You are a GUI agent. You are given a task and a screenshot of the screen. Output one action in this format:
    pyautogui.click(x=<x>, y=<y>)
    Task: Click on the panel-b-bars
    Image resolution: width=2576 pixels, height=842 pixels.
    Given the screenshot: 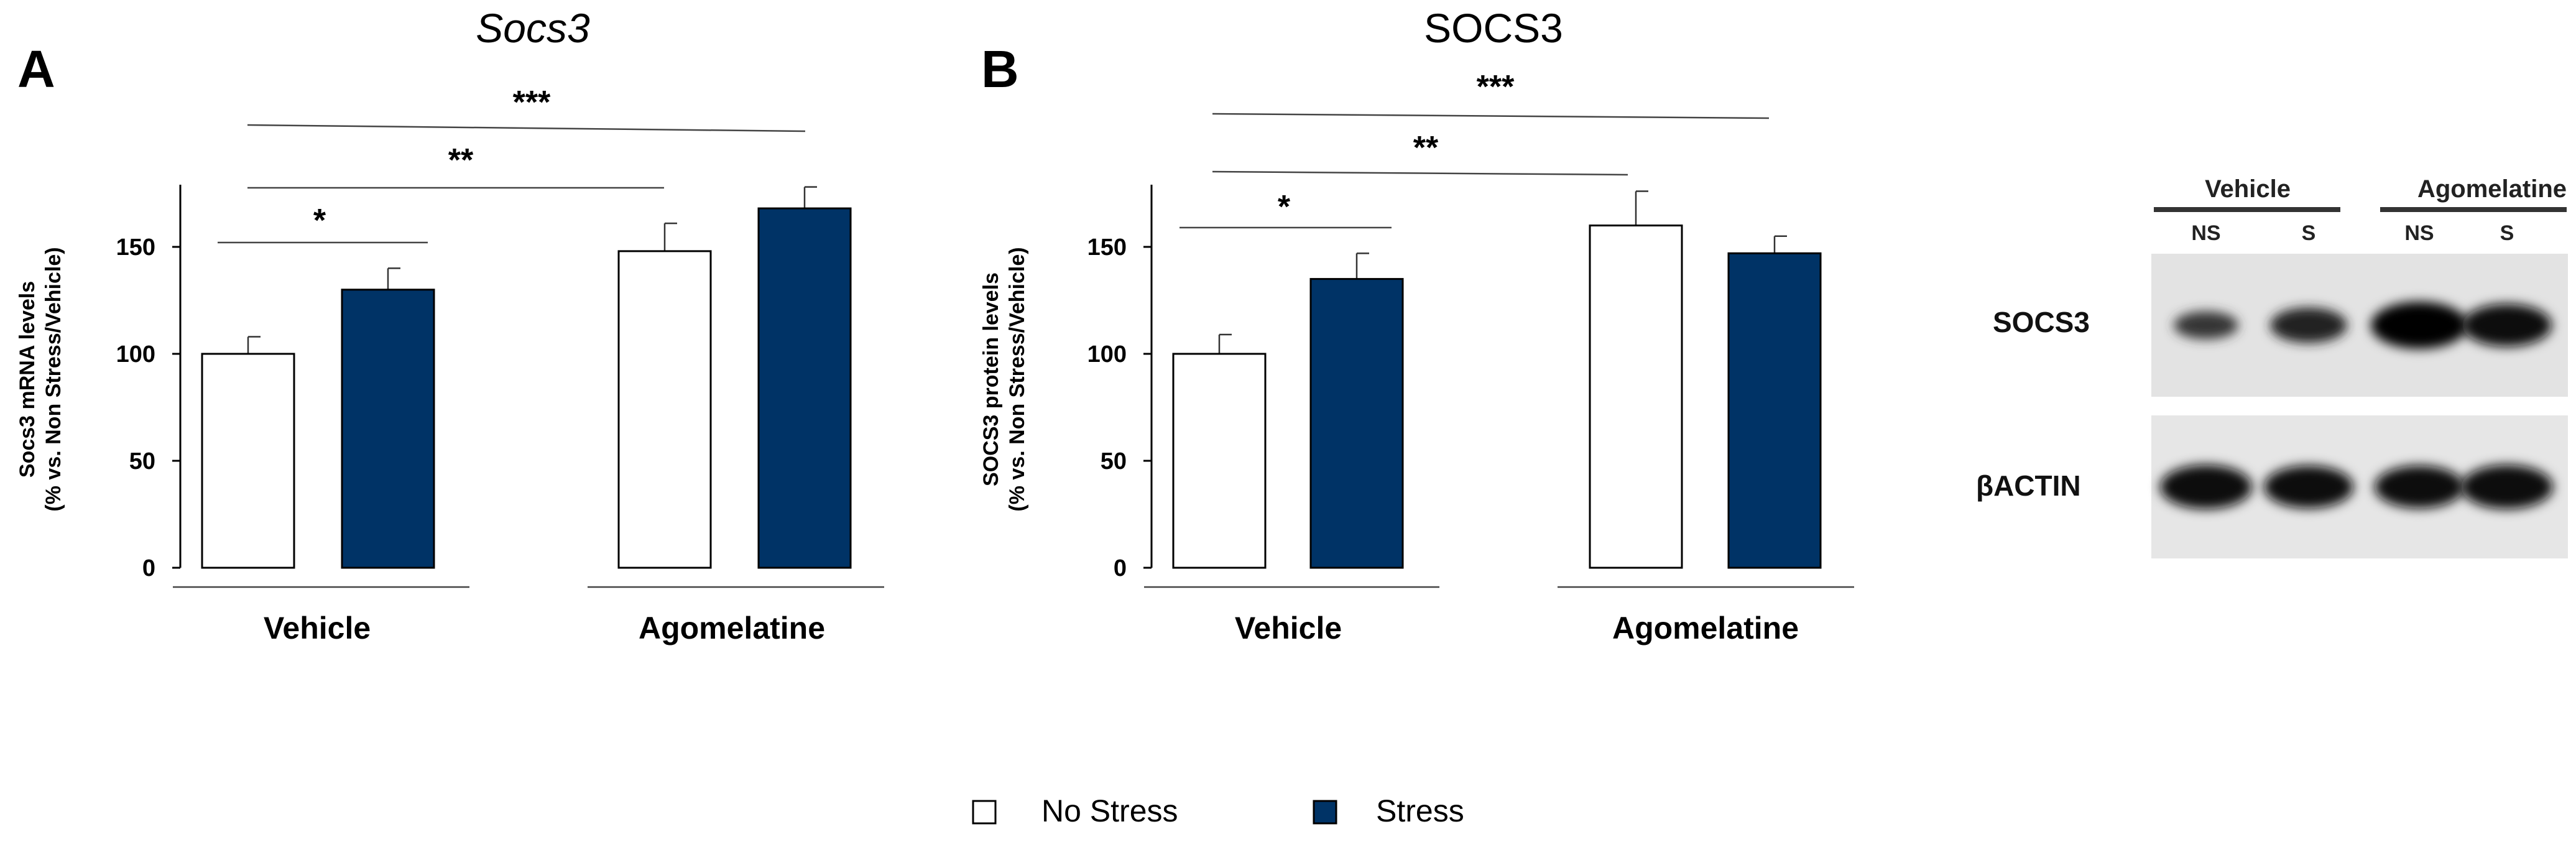 What is the action you would take?
    pyautogui.click(x=1497, y=379)
    